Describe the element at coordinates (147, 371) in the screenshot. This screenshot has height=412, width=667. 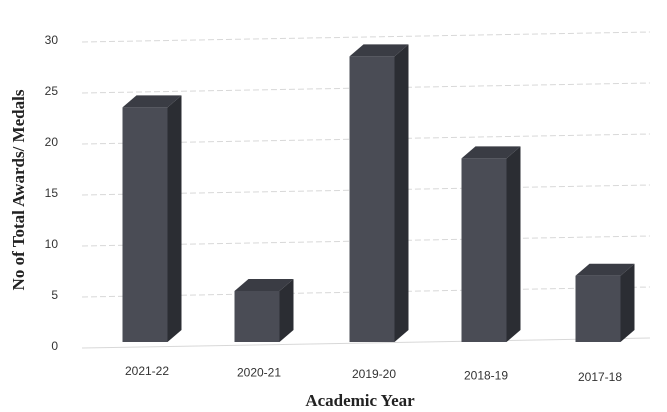
I see `x-tick-label: 2021-22` at that location.